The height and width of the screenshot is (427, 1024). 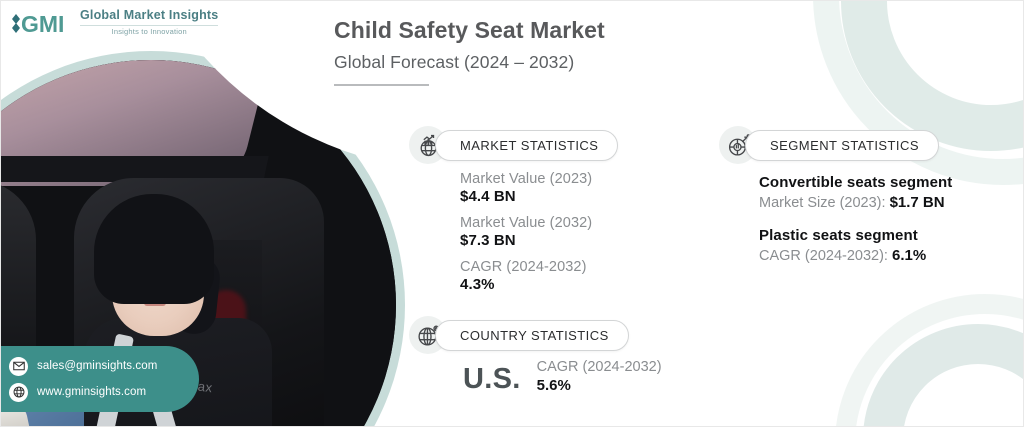 I want to click on gmi-logo-mark-icon: GMI, so click(x=42, y=23).